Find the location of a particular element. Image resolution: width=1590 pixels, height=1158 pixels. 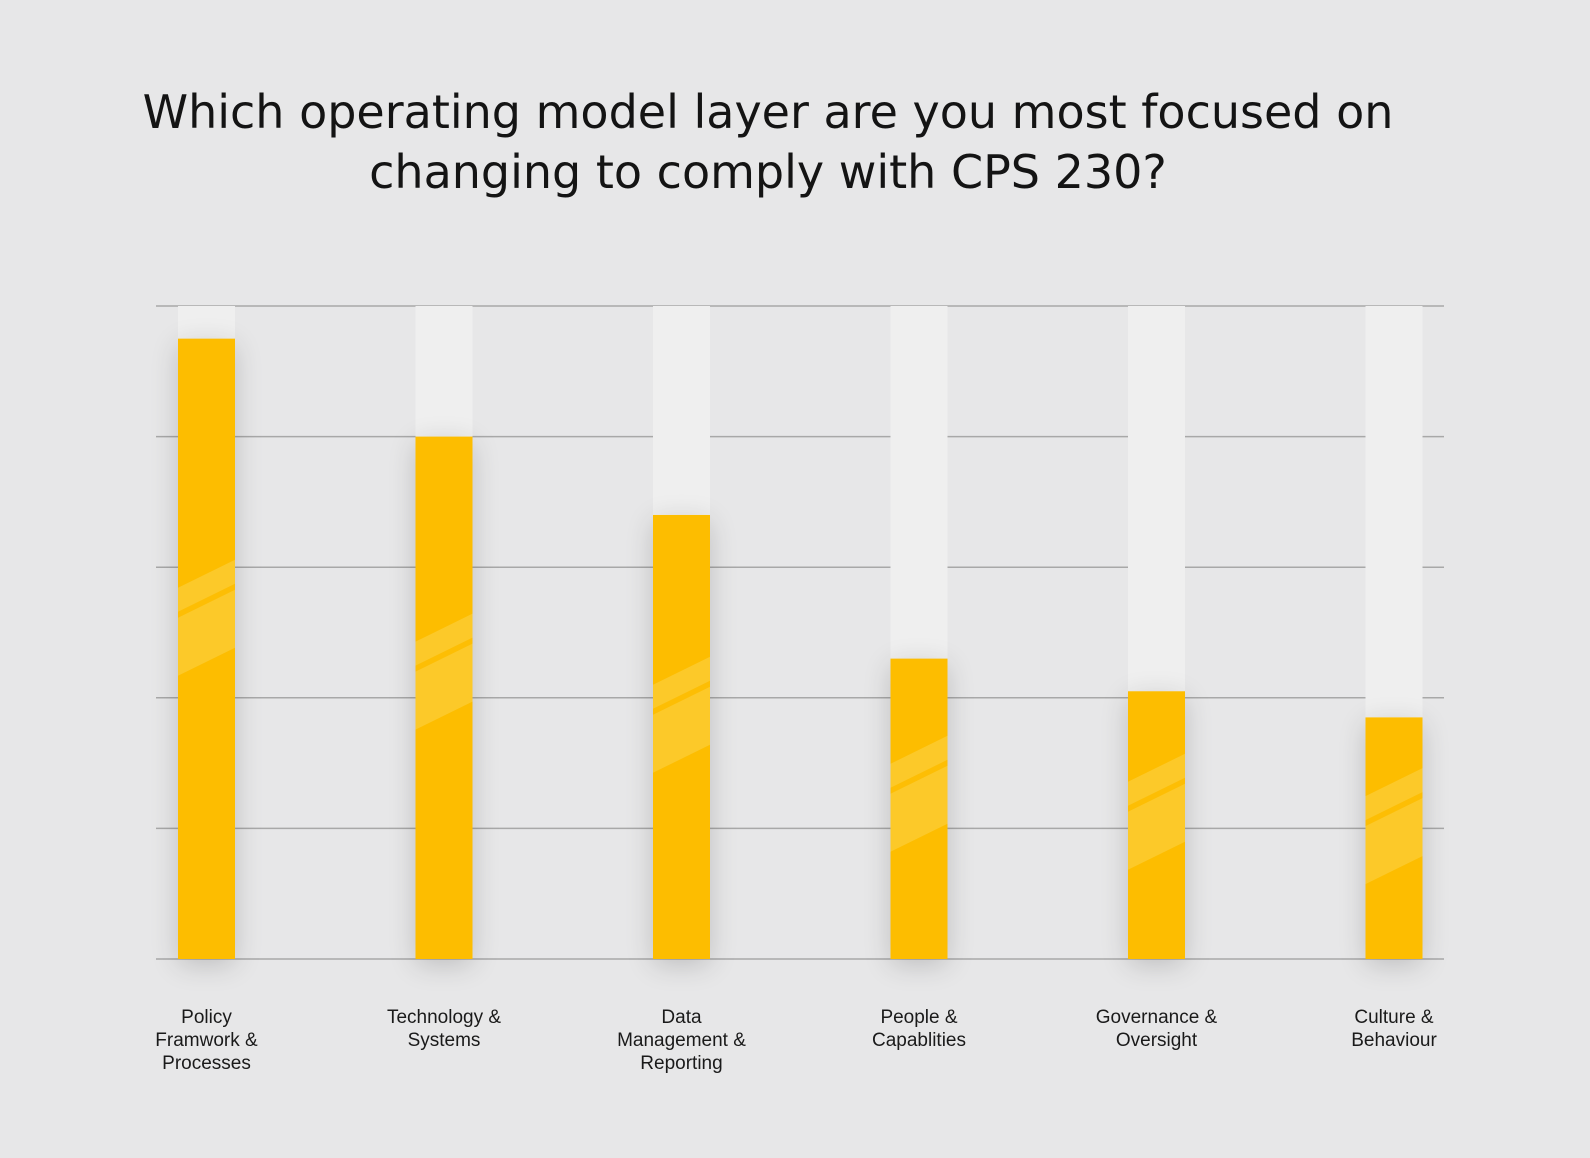

category-label-0-line-0: Policy is located at coordinates (206, 1017).